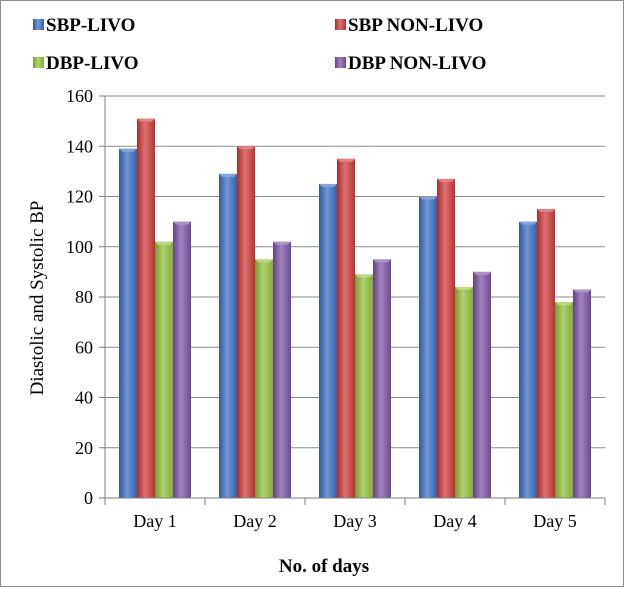 This screenshot has width=624, height=591. Describe the element at coordinates (84, 347) in the screenshot. I see `y-tick-label: 60` at that location.